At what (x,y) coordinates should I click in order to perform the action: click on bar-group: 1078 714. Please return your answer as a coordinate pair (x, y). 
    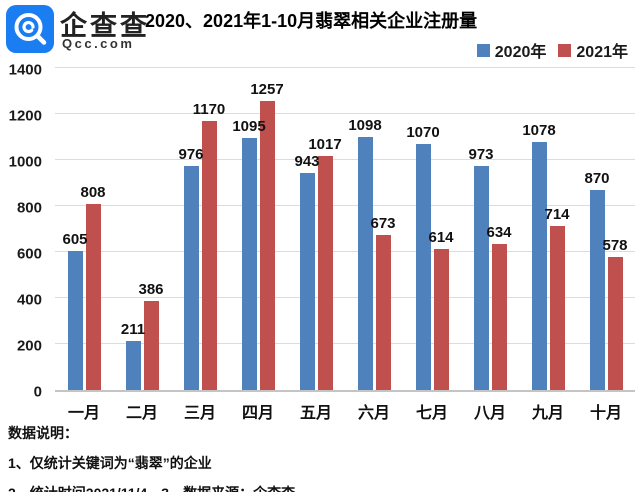
    Looking at the image, I should click on (548, 230).